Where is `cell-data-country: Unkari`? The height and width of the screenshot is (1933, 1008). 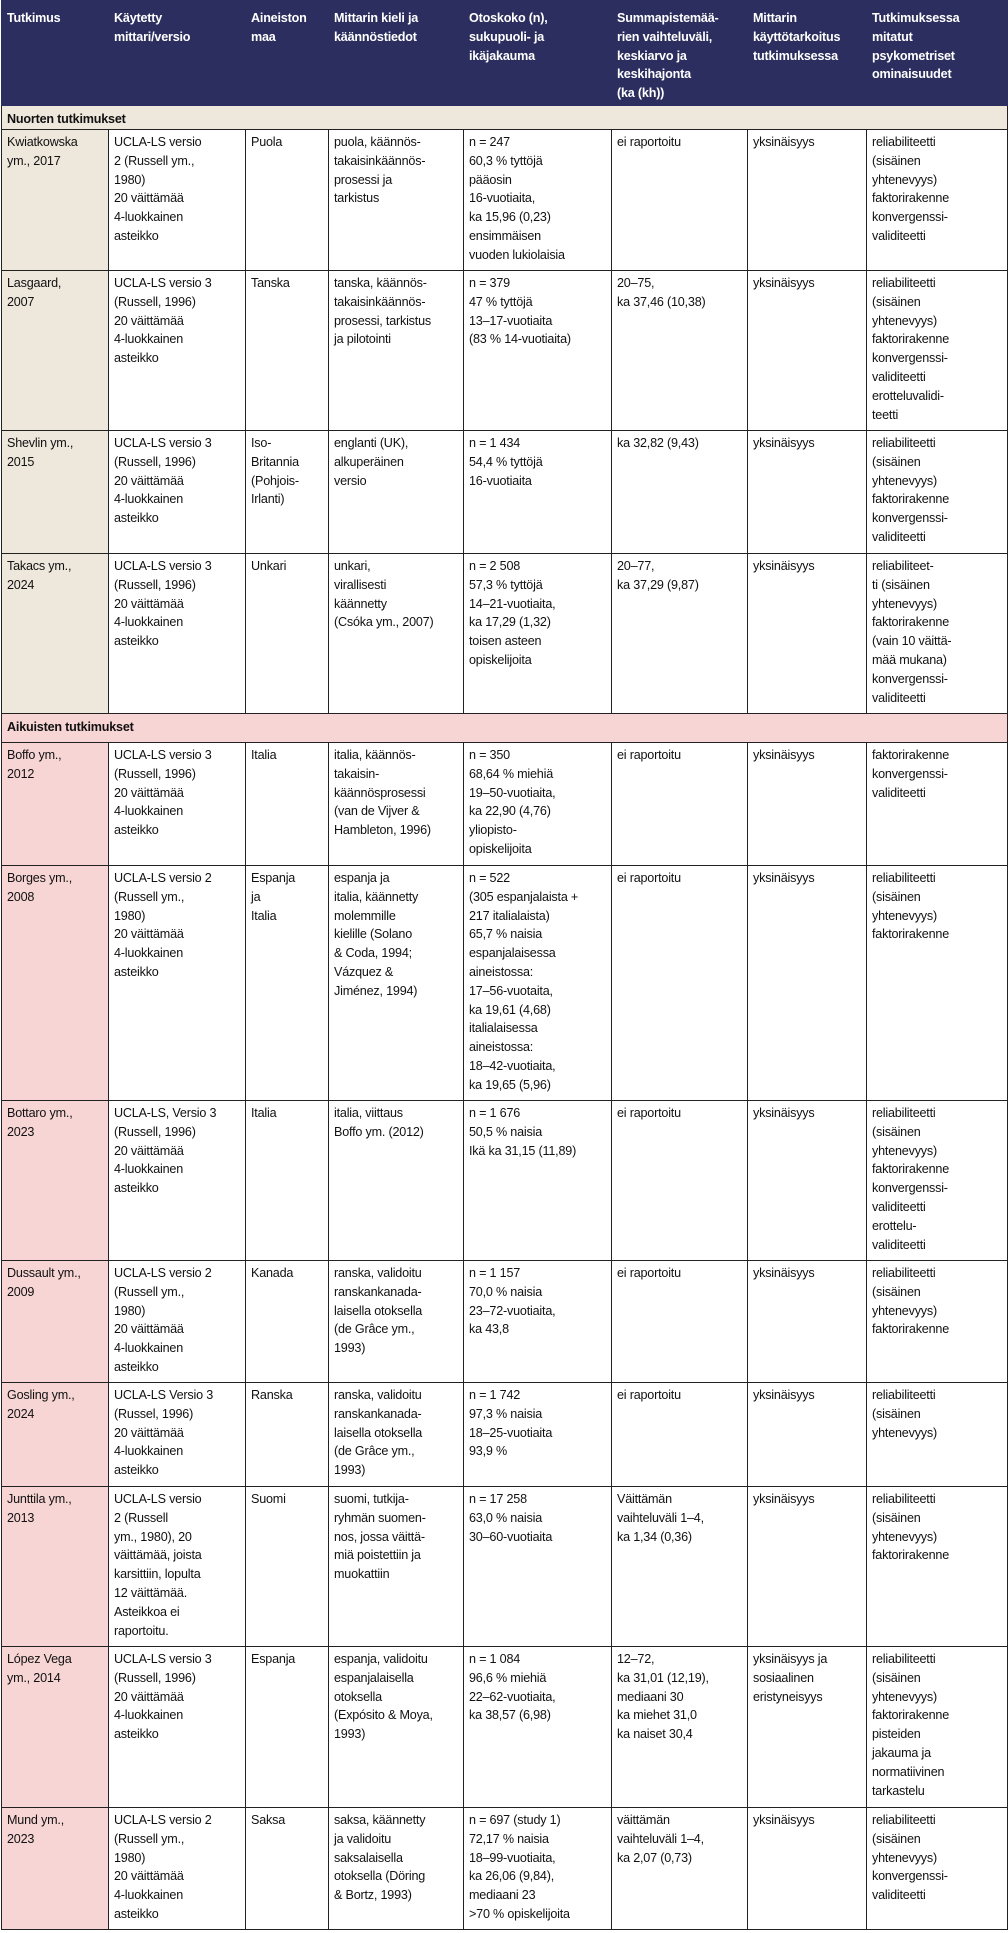
cell-data-country: Unkari is located at coordinates (287, 633).